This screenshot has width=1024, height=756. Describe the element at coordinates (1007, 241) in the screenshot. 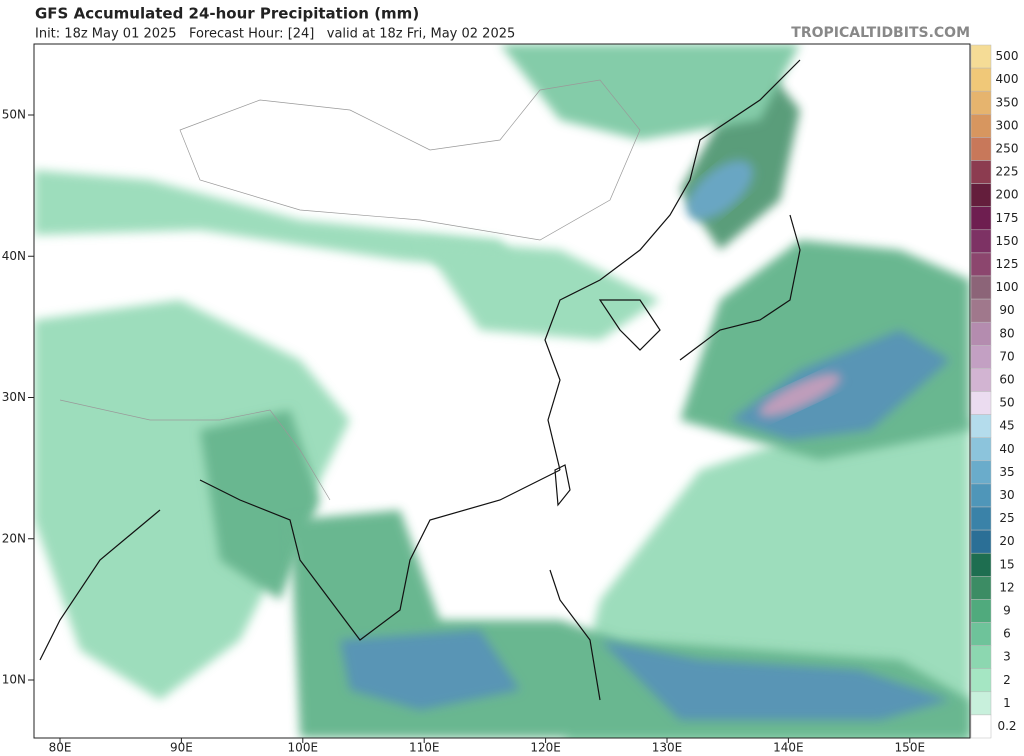

I see `colorbar-label: 150` at that location.